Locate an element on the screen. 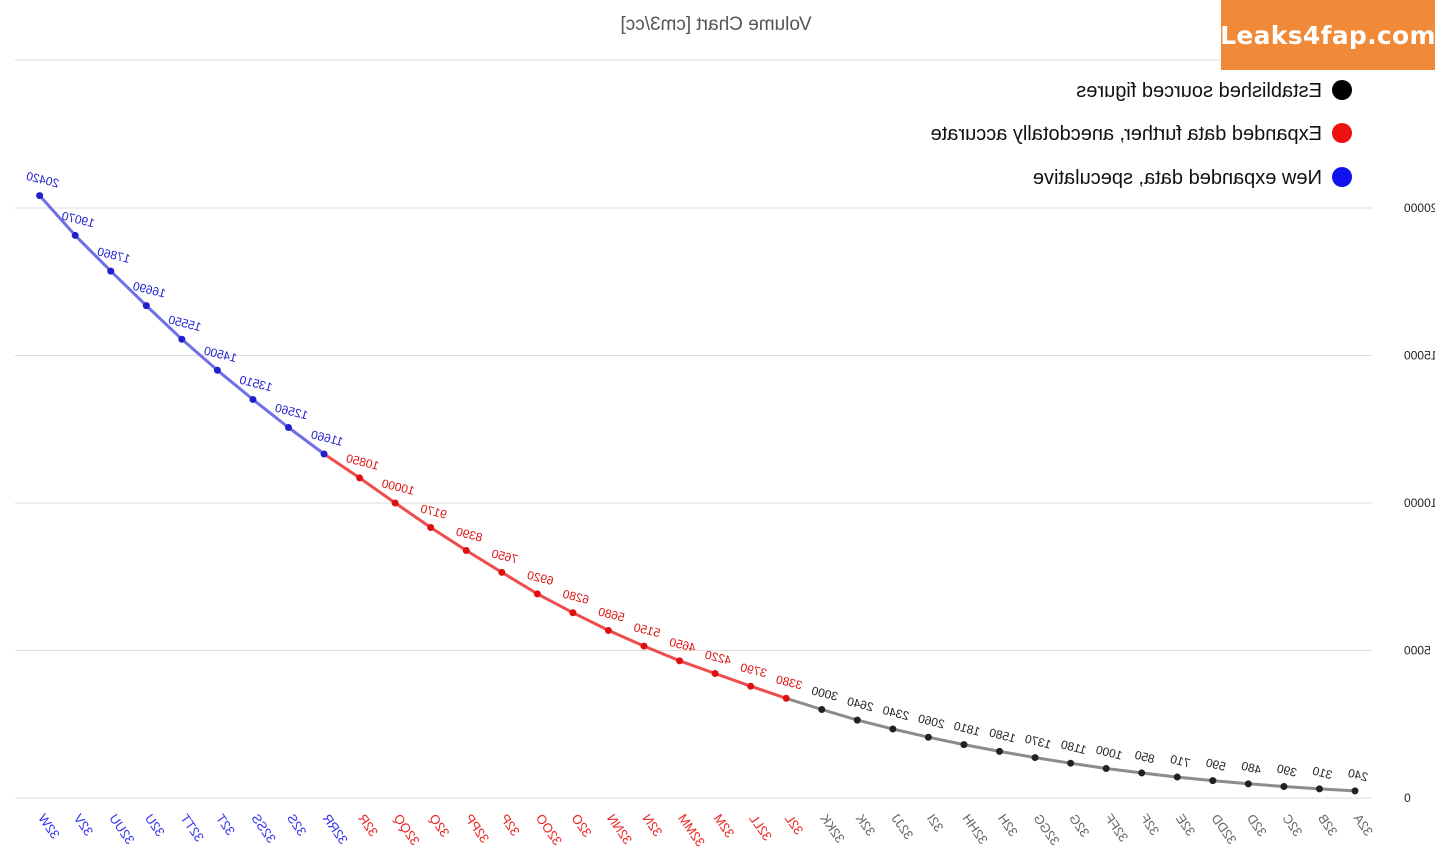 The image size is (1435, 858). data-label: 2340 is located at coordinates (896, 713).